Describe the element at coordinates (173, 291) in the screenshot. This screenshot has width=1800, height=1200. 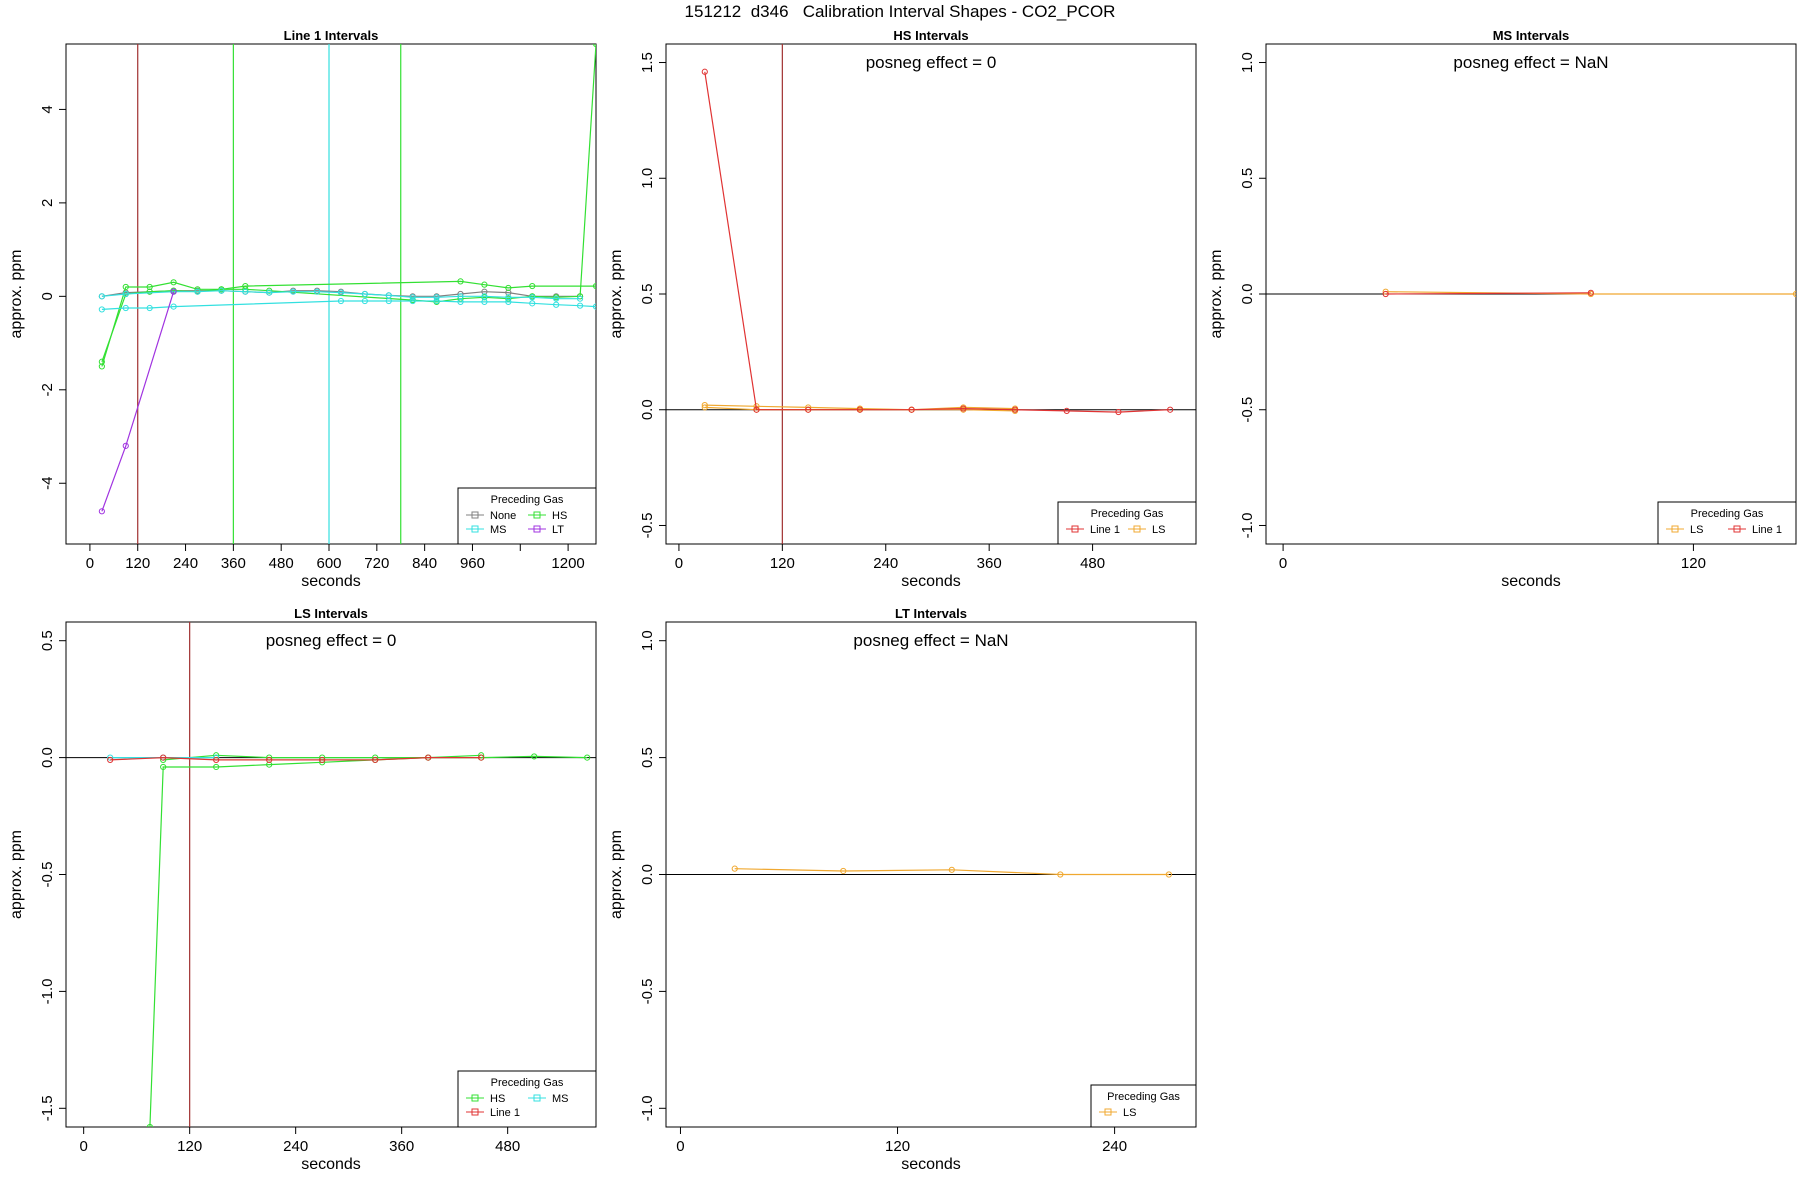
I see `data-point-lt` at that location.